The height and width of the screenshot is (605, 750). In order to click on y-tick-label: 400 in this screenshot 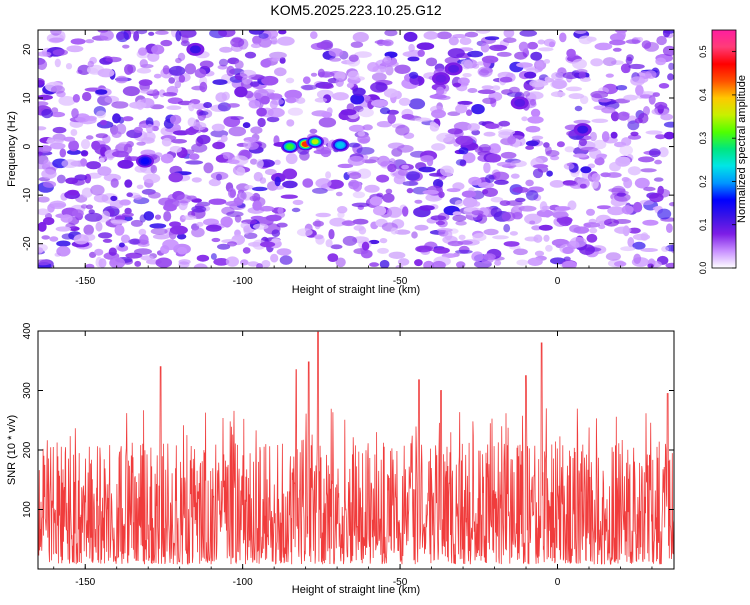, I will do `click(27, 330)`.